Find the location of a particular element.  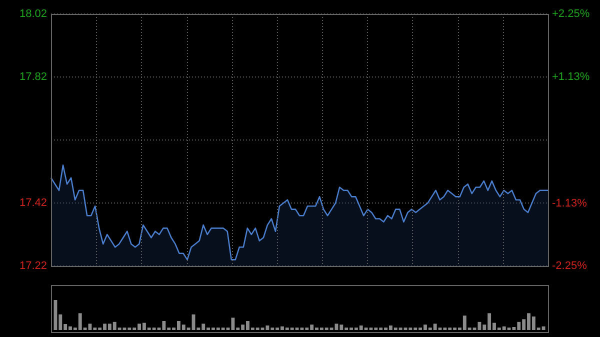

y2-tick-label: -2.25% is located at coordinates (570, 266).